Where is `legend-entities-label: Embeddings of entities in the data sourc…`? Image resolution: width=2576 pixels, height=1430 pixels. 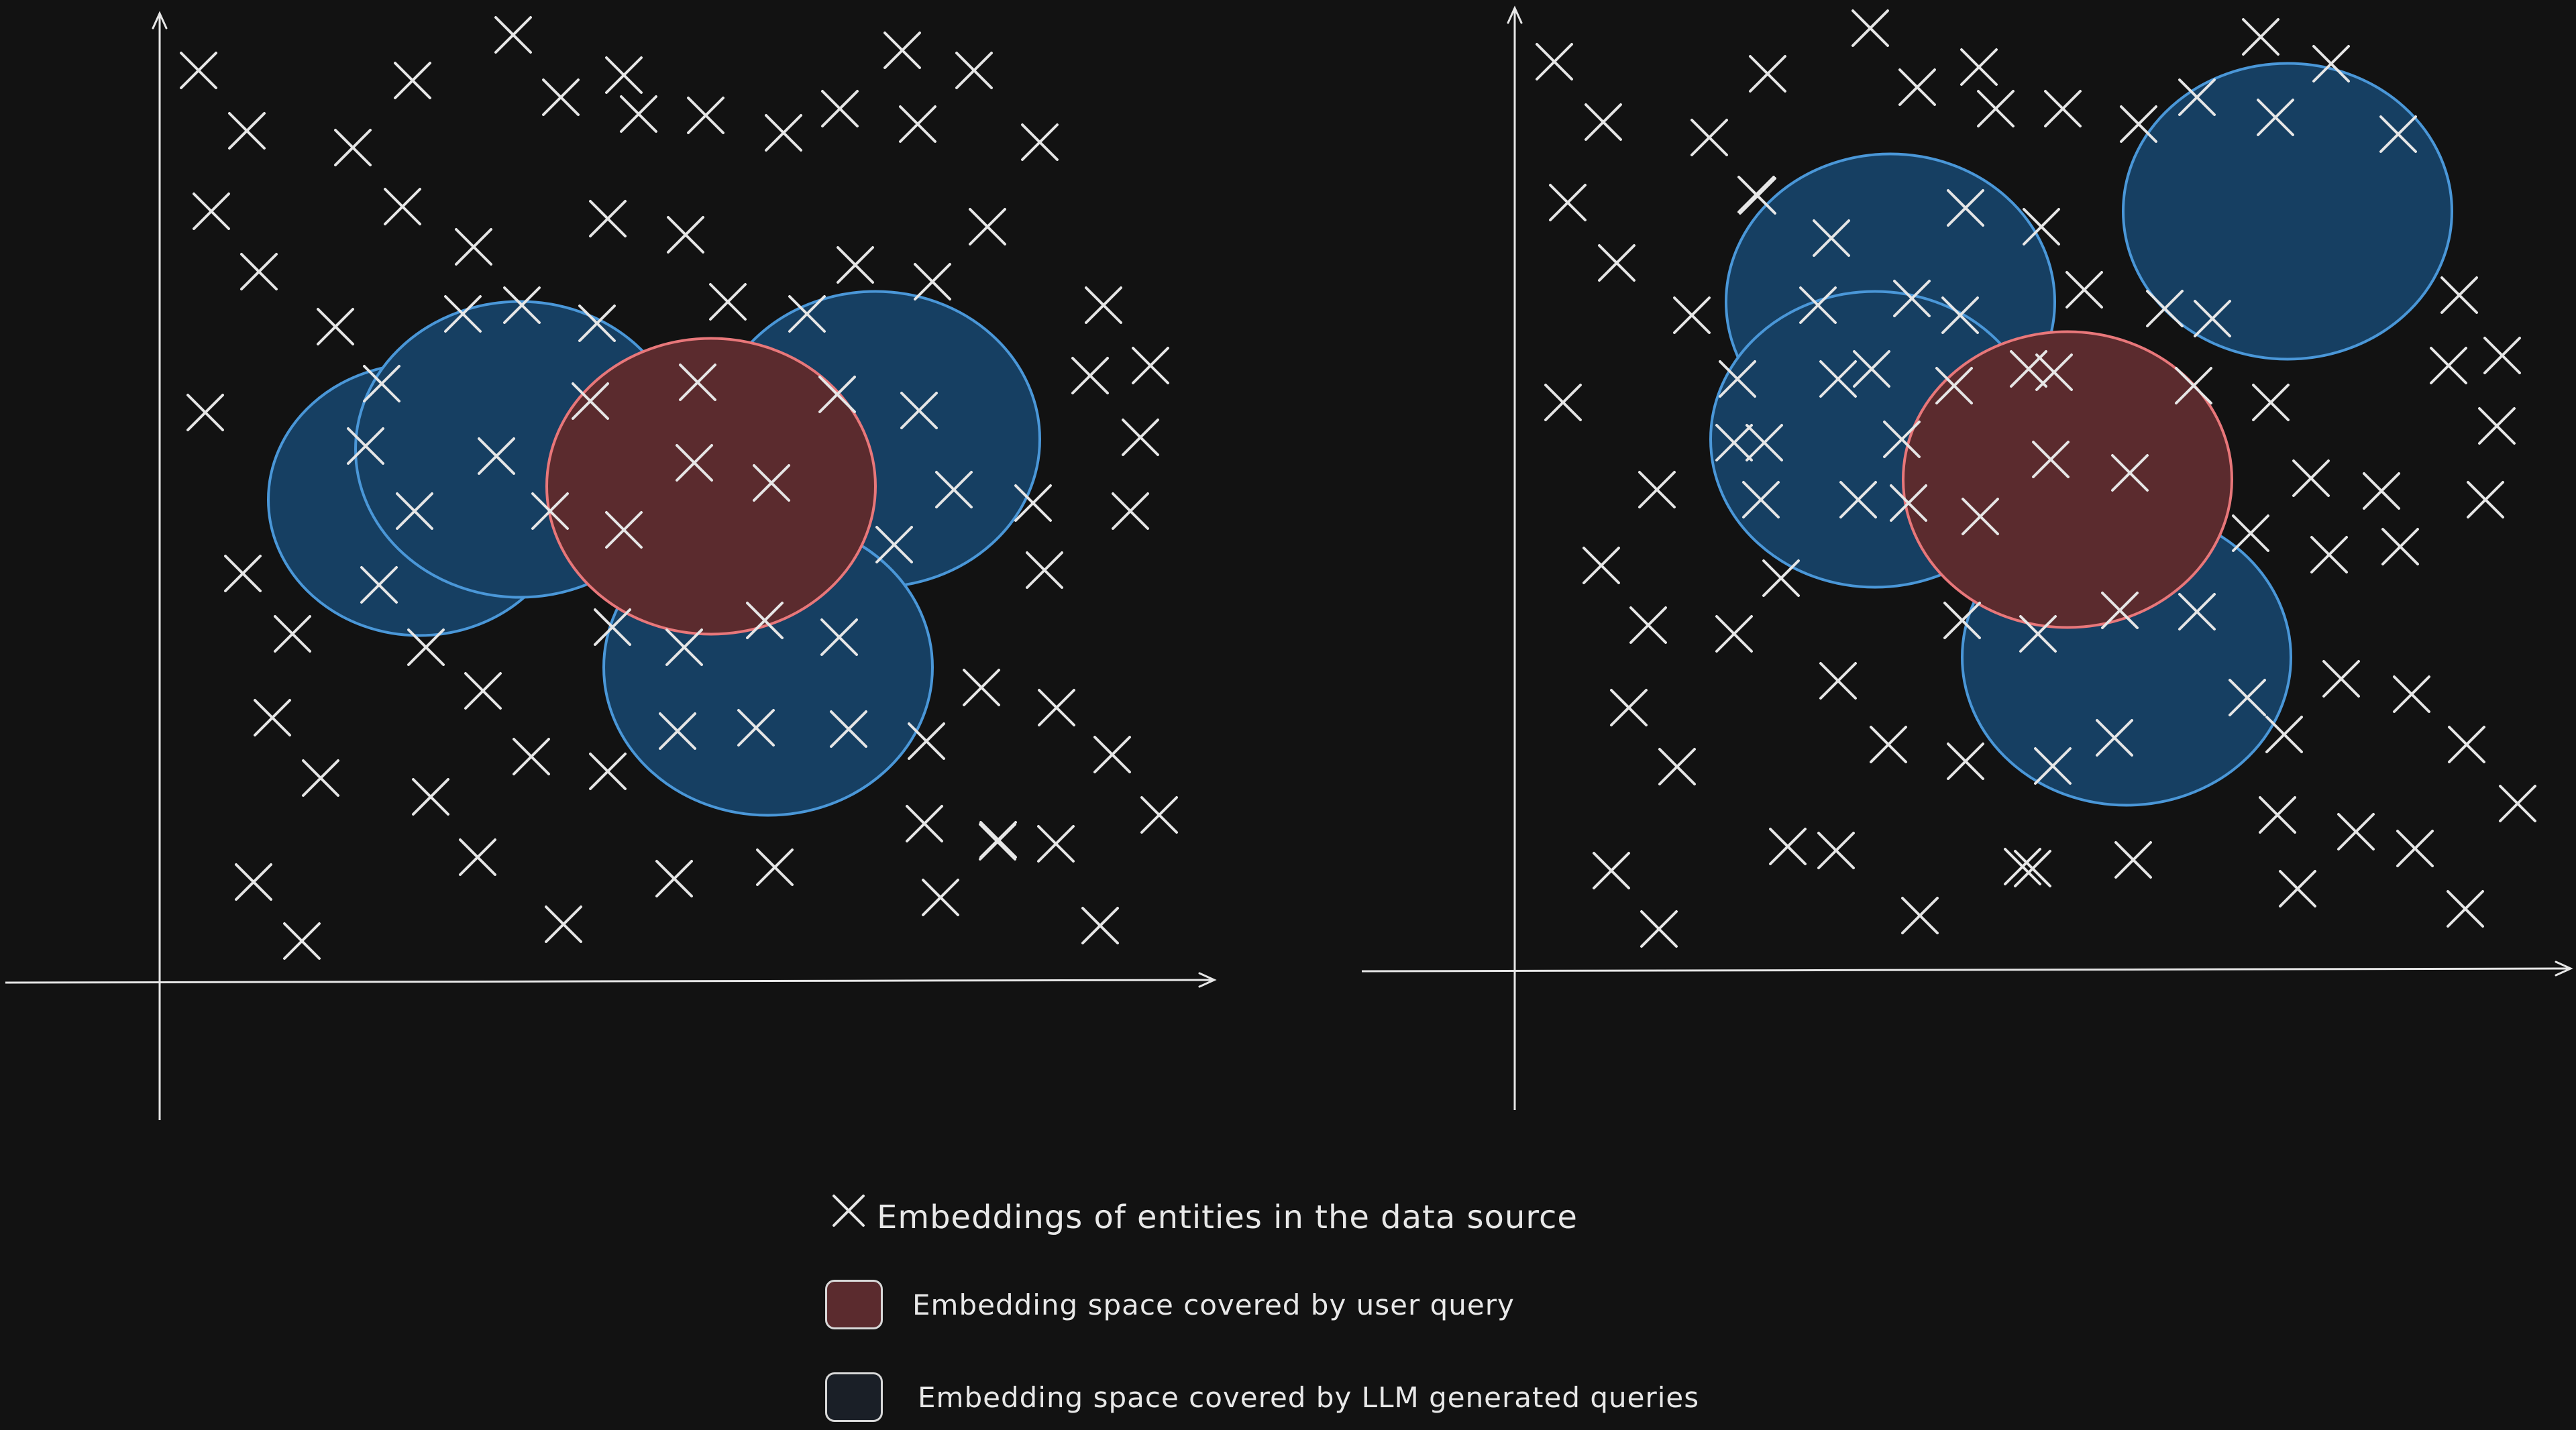 legend-entities-label: Embeddings of entities in the data sourc… is located at coordinates (1227, 1218).